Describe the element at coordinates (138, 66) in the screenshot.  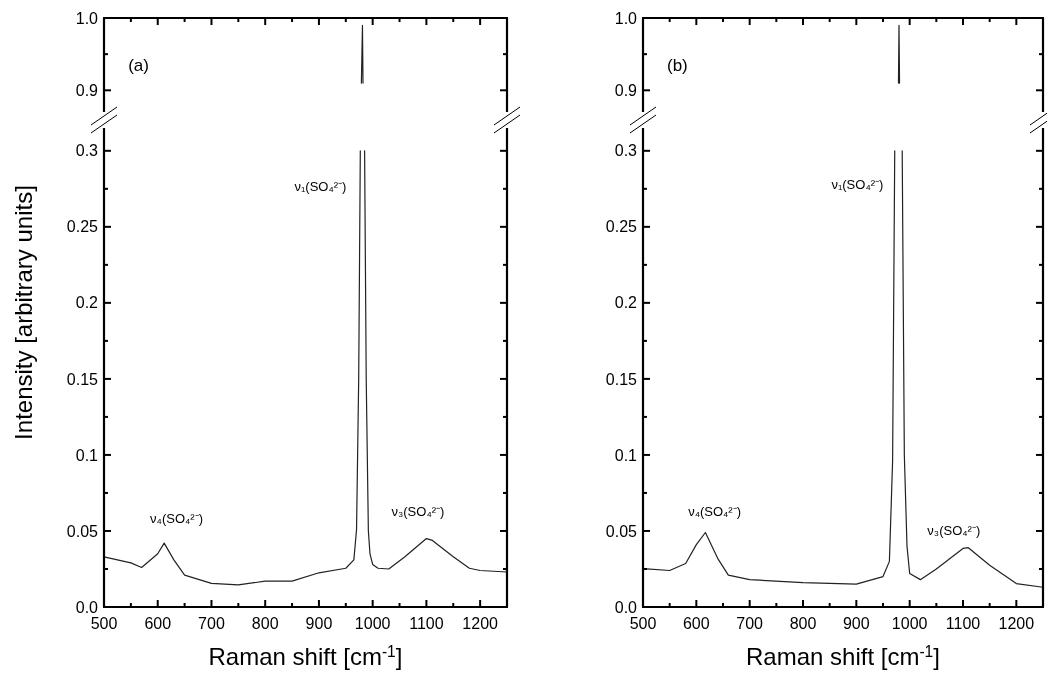
I see `annotation: (a)` at that location.